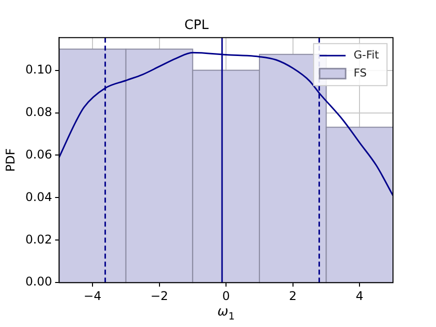 This screenshot has height=327, width=436. Describe the element at coordinates (159, 295) in the screenshot. I see `x-tick-label: −2` at that location.